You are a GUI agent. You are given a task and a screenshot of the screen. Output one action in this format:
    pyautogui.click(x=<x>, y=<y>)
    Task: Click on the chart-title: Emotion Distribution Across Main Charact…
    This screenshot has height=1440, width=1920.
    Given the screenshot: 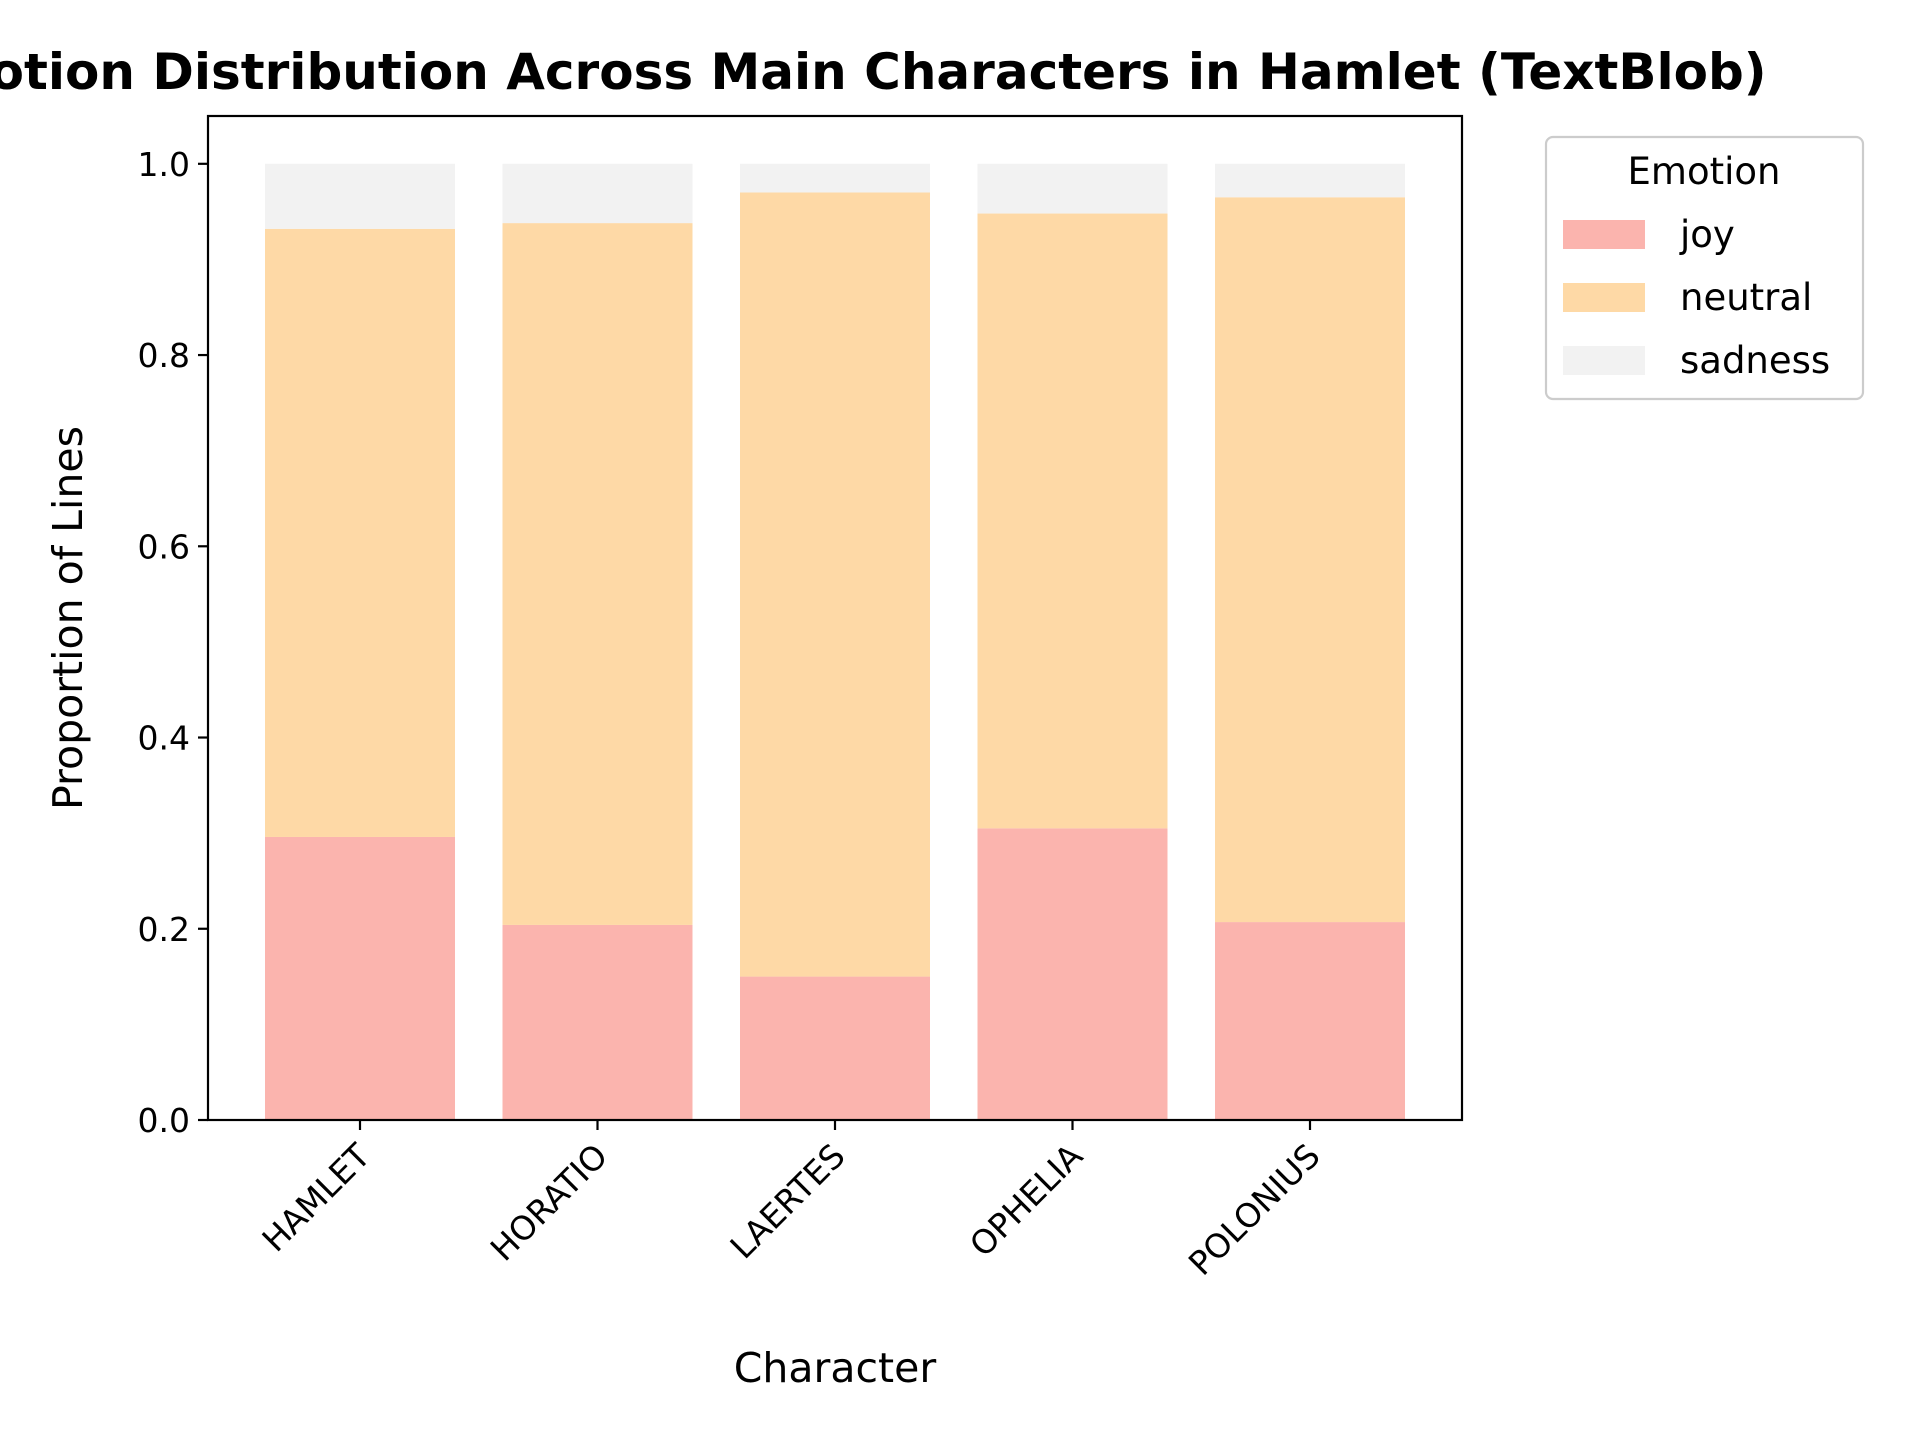 What is the action you would take?
    pyautogui.click(x=883, y=72)
    